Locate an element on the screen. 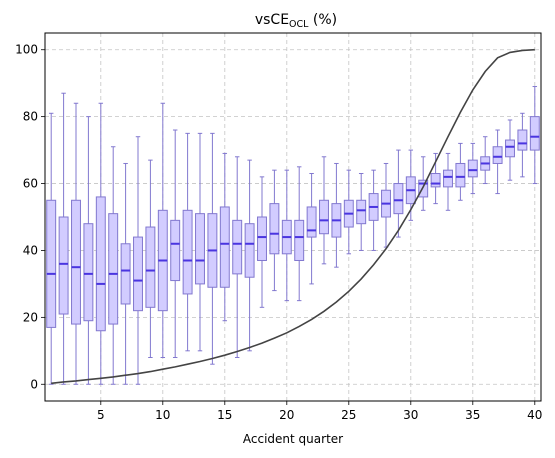 The image size is (555, 458). y-tick-label: 40 is located at coordinates (30, 250).